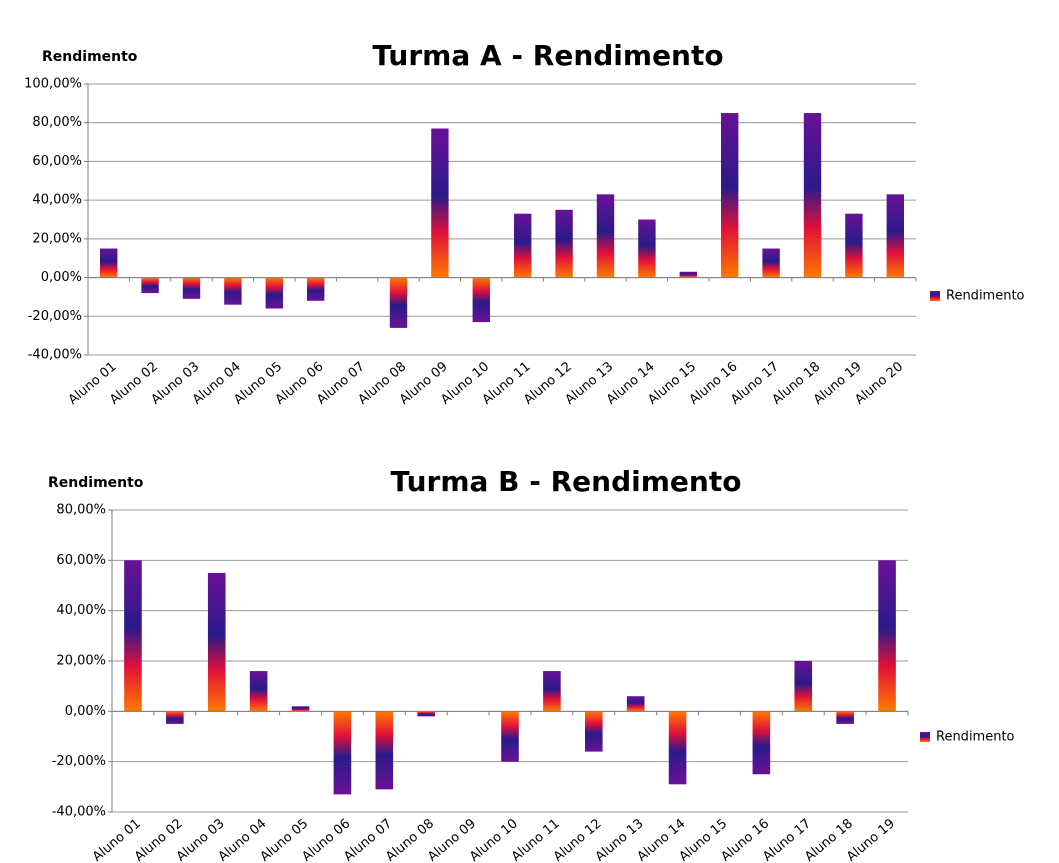 This screenshot has height=863, width=1059. Describe the element at coordinates (53, 84) in the screenshot. I see `y-tick-label: 100,00%` at that location.